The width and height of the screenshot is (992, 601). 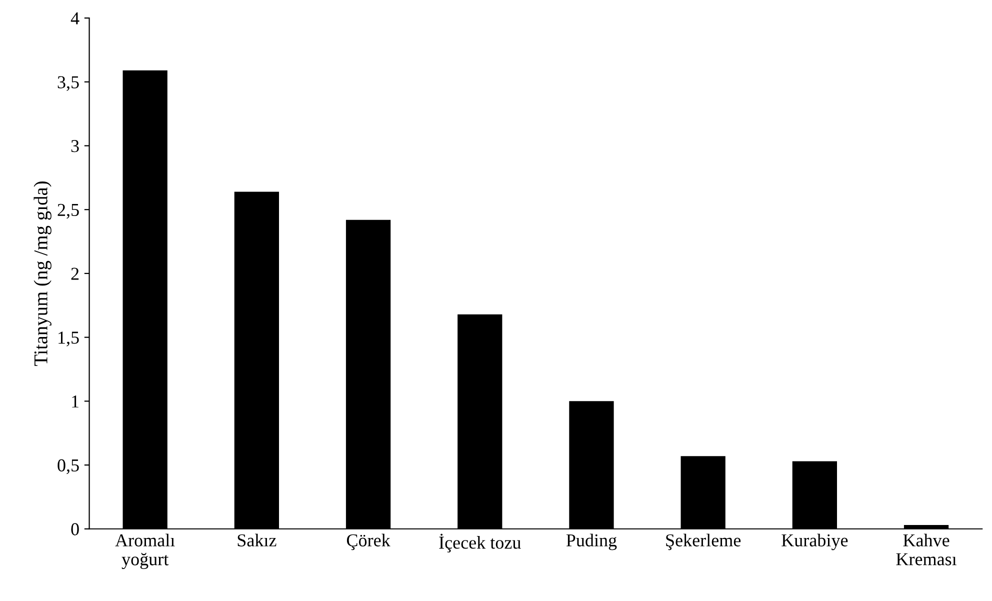 I want to click on y-tick-label: 0, so click(x=75, y=529).